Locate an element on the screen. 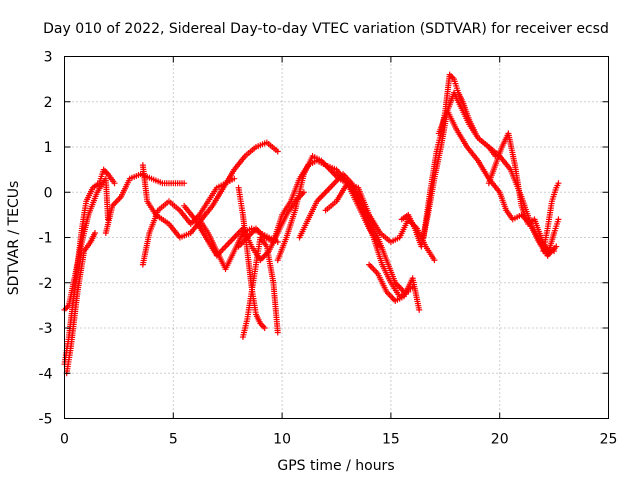  y-tick-label: 3 is located at coordinates (48, 58).